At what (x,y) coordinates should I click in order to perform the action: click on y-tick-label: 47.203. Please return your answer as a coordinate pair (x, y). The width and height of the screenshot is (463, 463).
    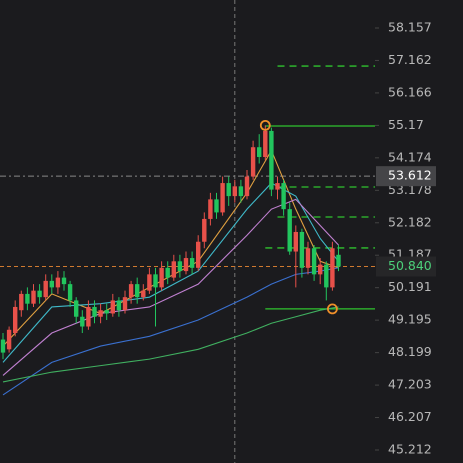
    Looking at the image, I should click on (410, 384).